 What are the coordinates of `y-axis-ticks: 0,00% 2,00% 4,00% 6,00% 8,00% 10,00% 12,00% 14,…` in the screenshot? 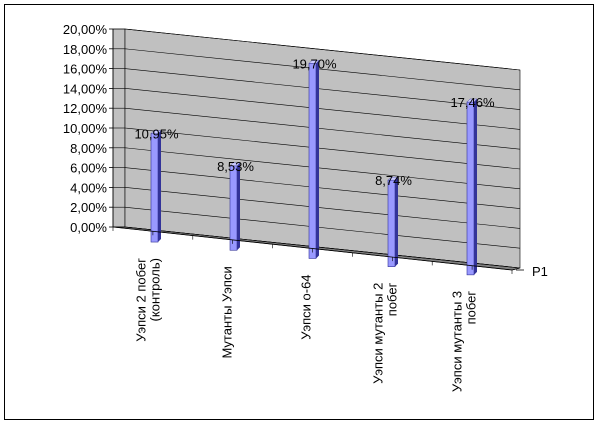 It's located at (88, 128).